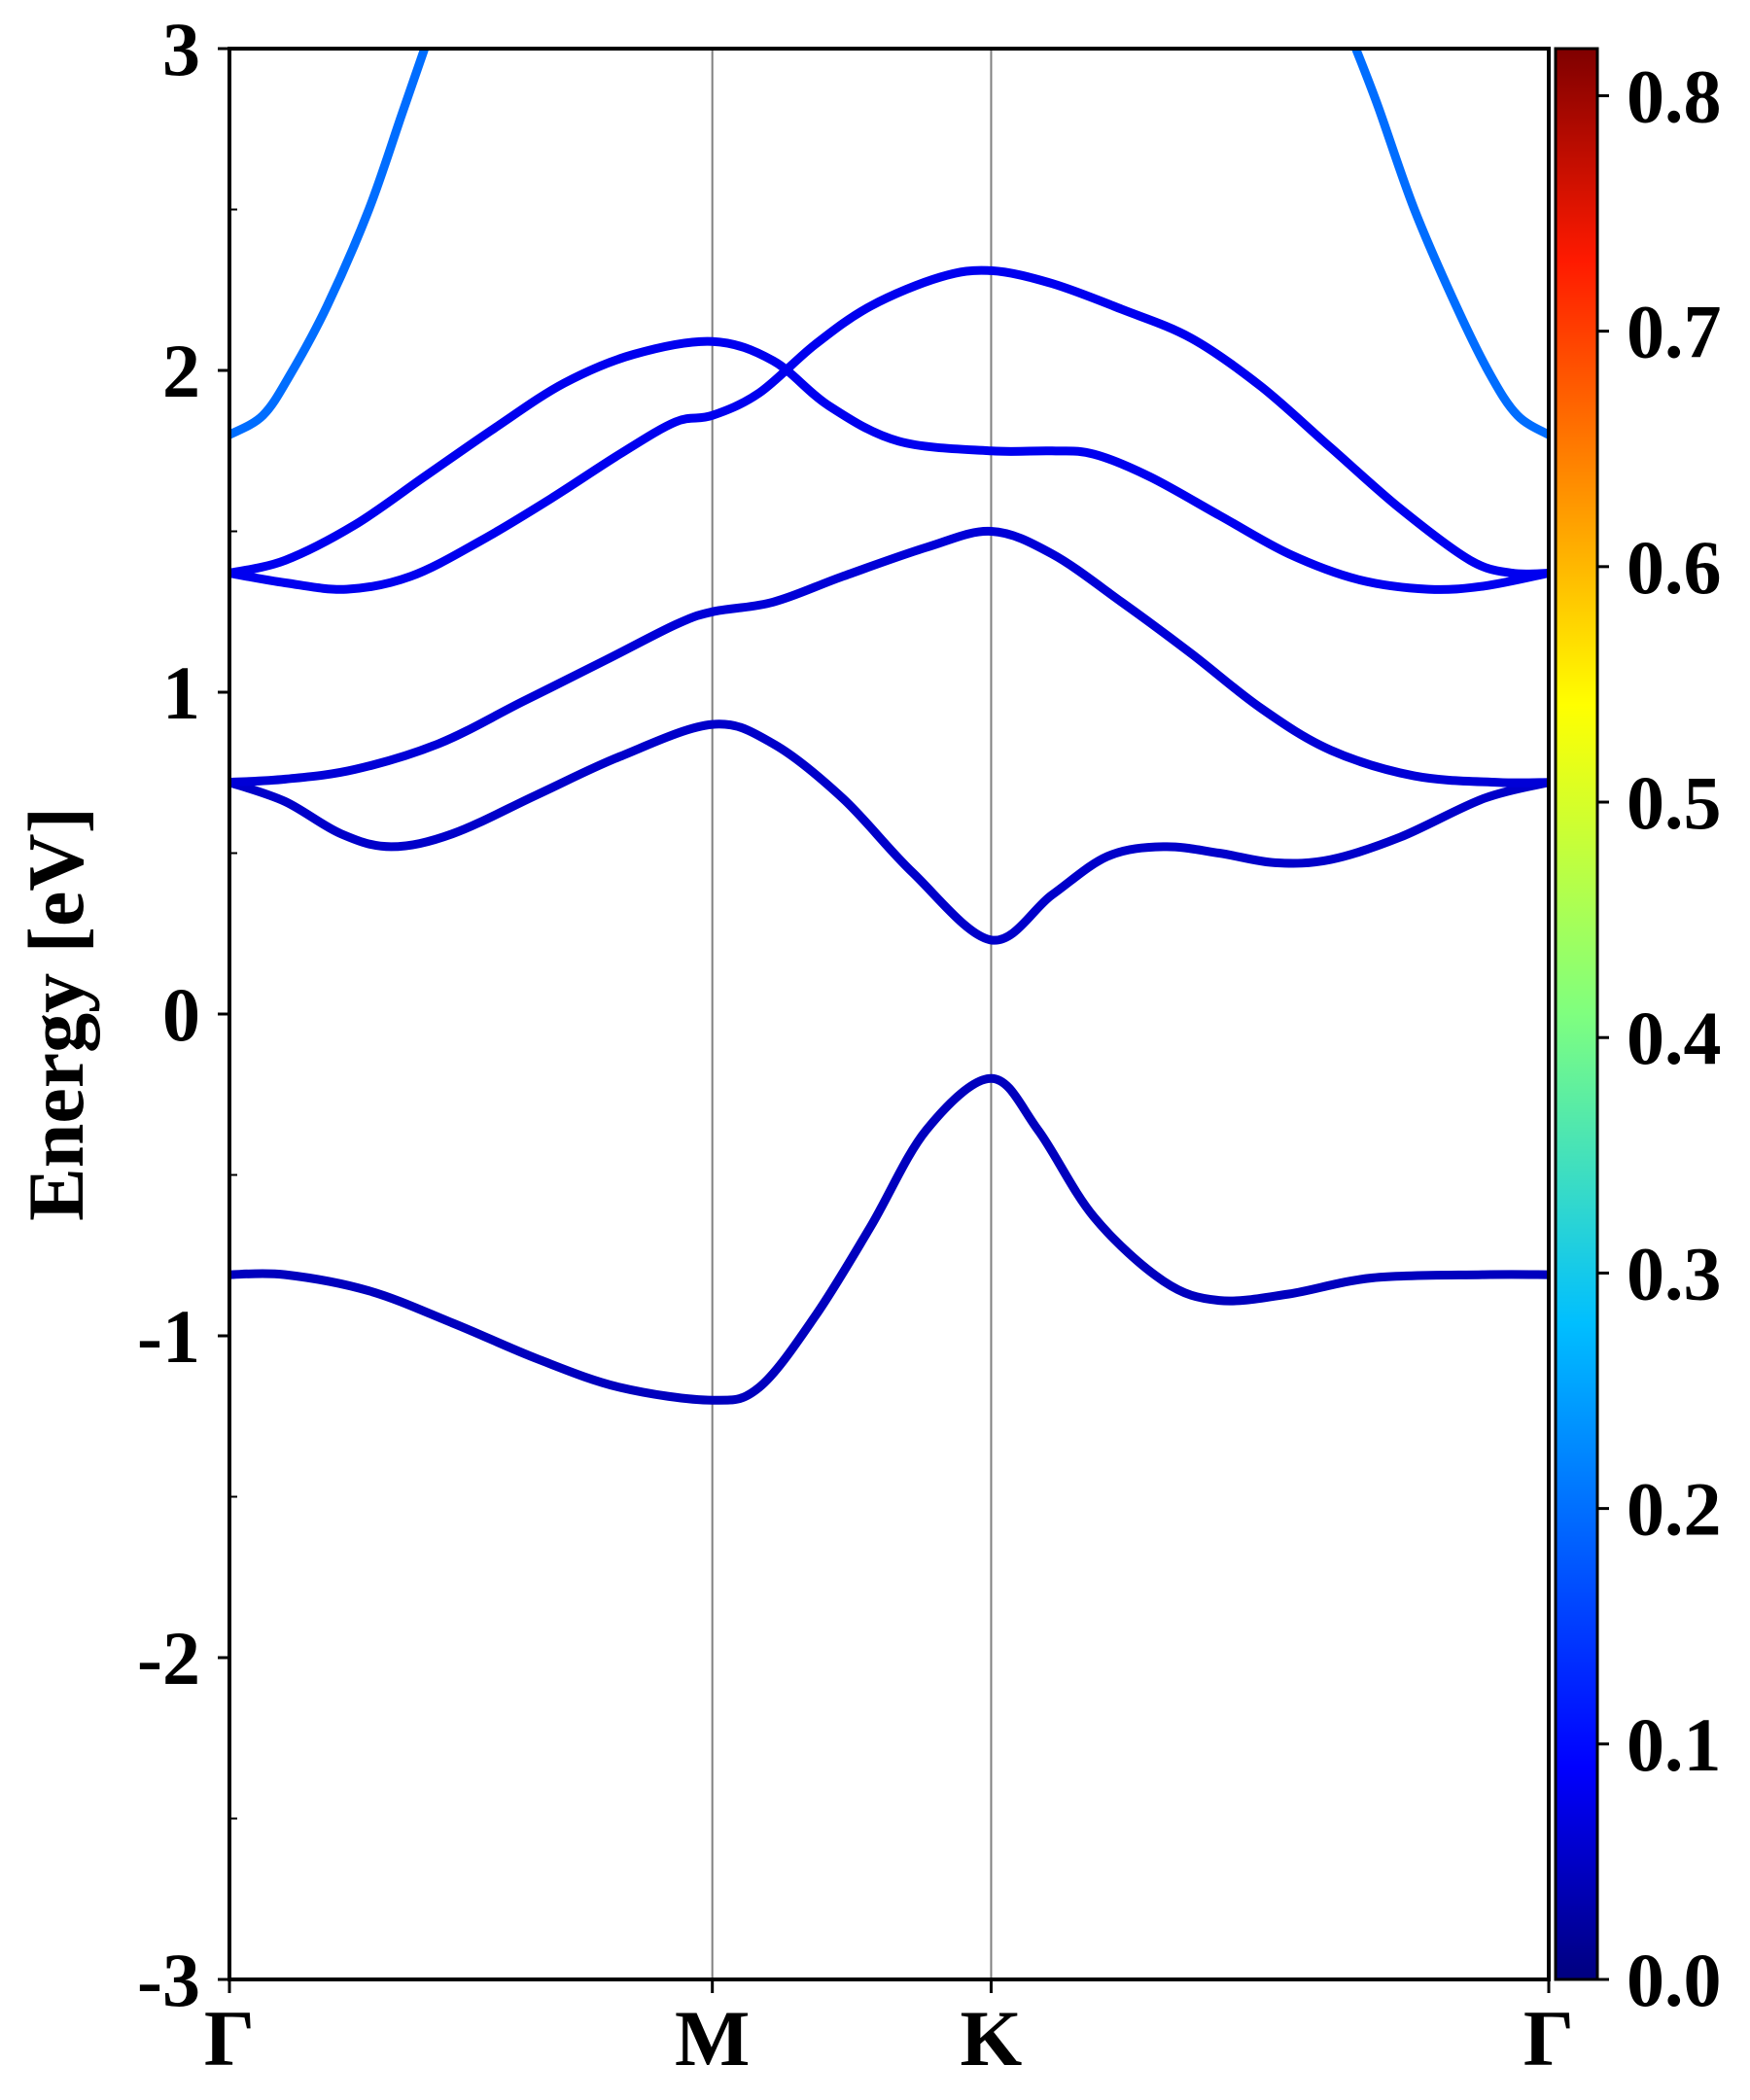 This screenshot has width=1750, height=2100. I want to click on y-axis-ticks: 3 2 1 0 -1 -2 -3, so click(187, 1014).